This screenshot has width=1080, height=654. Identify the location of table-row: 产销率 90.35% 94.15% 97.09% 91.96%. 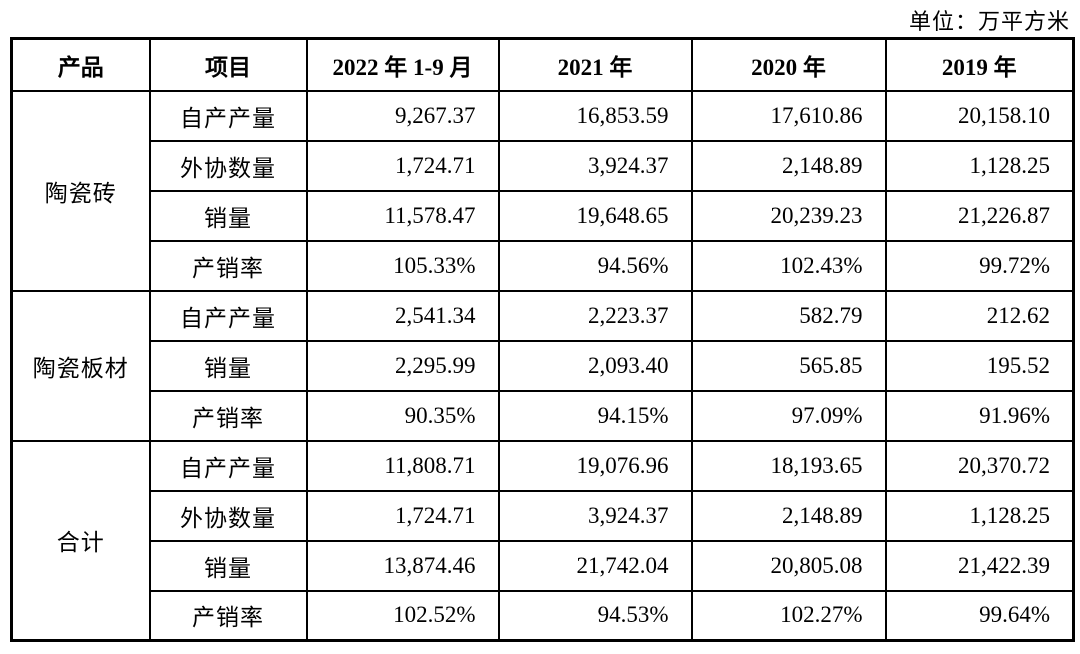
(543, 415).